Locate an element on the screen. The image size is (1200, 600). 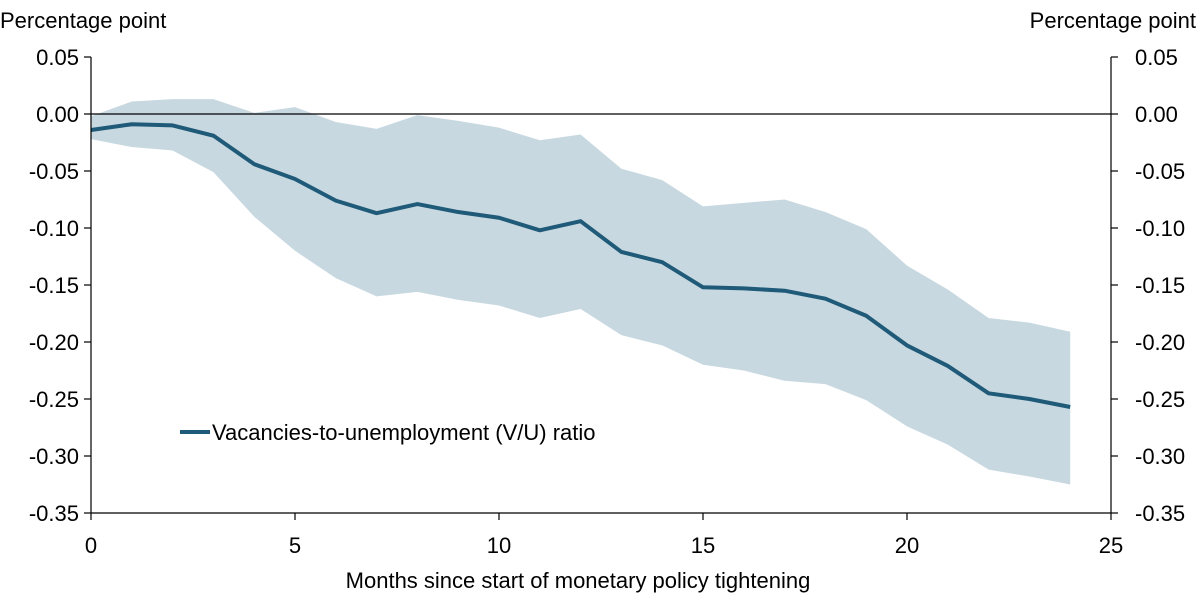
left-unit-label: Percentage point is located at coordinates (83, 20).